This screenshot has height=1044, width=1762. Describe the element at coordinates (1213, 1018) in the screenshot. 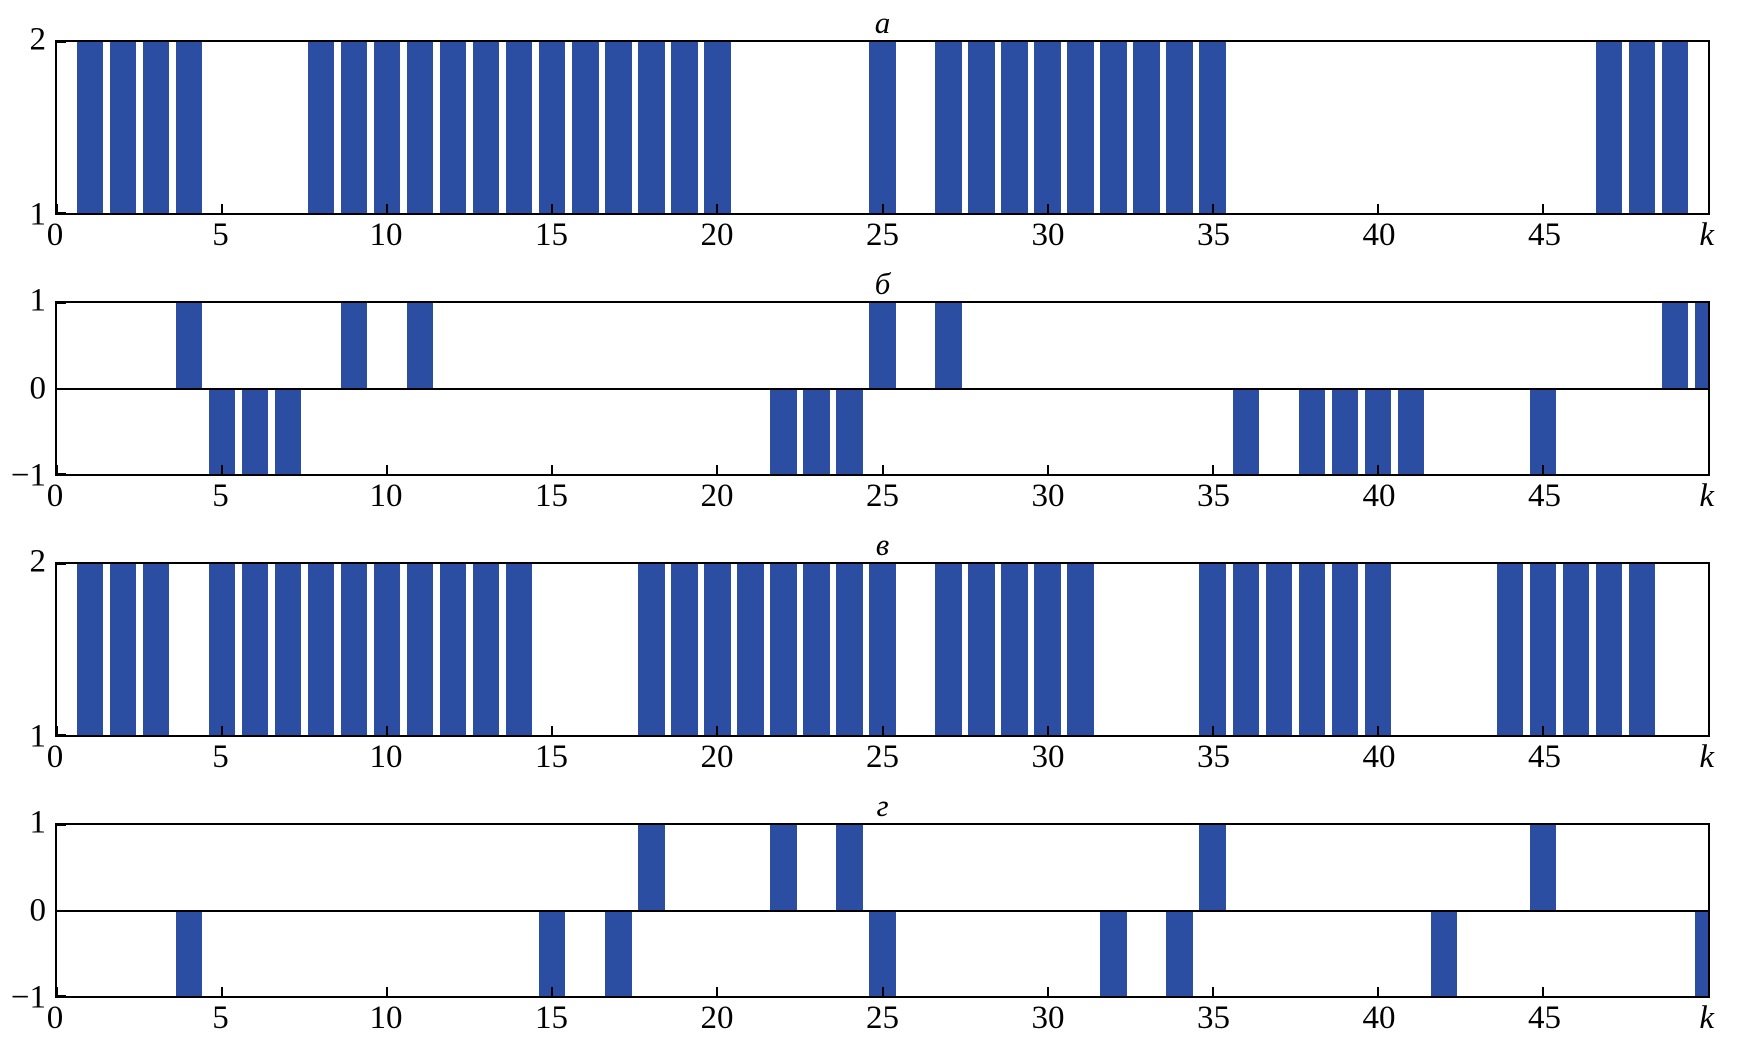

I see `x-tick-label: 35` at that location.